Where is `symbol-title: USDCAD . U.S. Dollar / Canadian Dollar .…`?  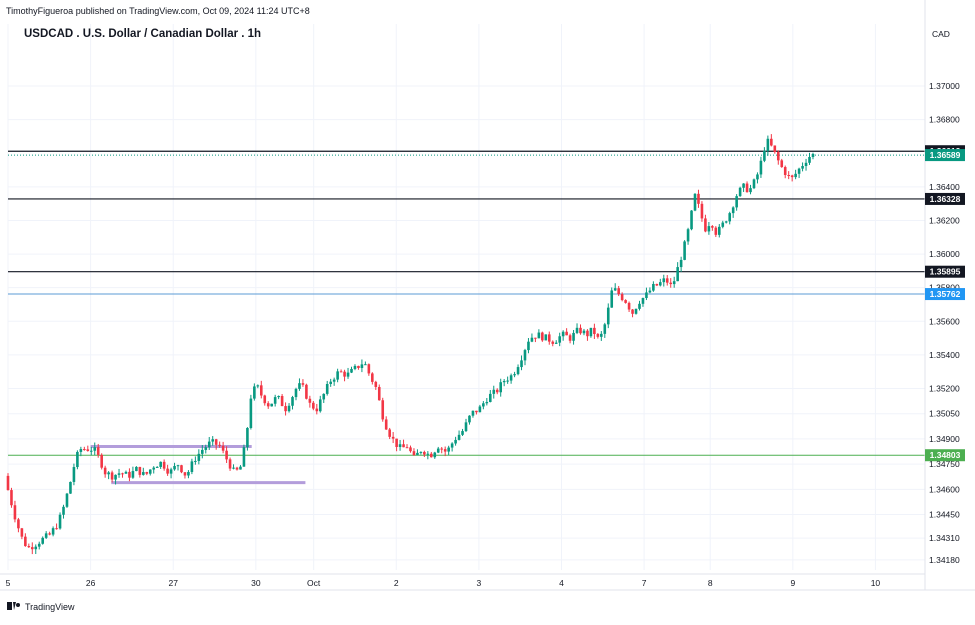
symbol-title: USDCAD . U.S. Dollar / Canadian Dollar .… is located at coordinates (142, 34).